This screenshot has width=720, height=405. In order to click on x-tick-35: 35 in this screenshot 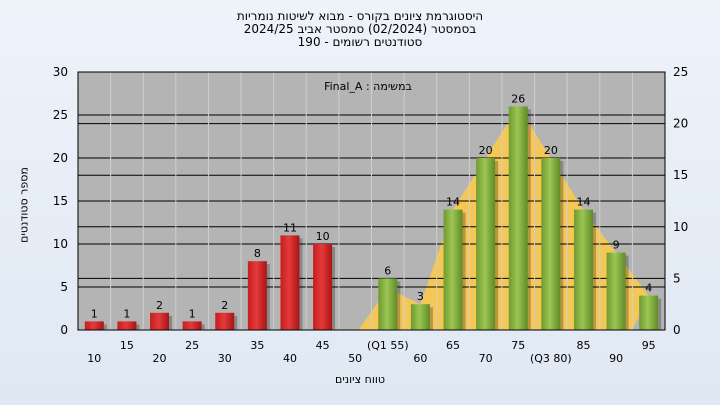, I will do `click(257, 345)`.